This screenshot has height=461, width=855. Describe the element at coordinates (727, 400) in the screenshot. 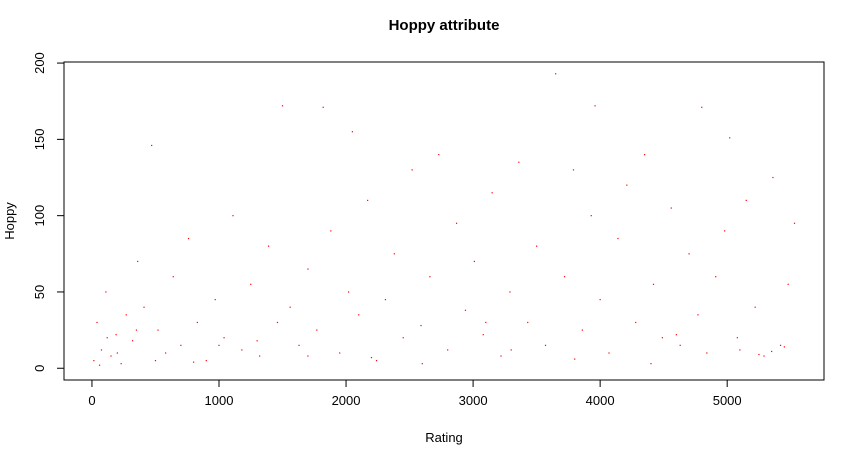

I see `x-tick-label: 5000` at that location.